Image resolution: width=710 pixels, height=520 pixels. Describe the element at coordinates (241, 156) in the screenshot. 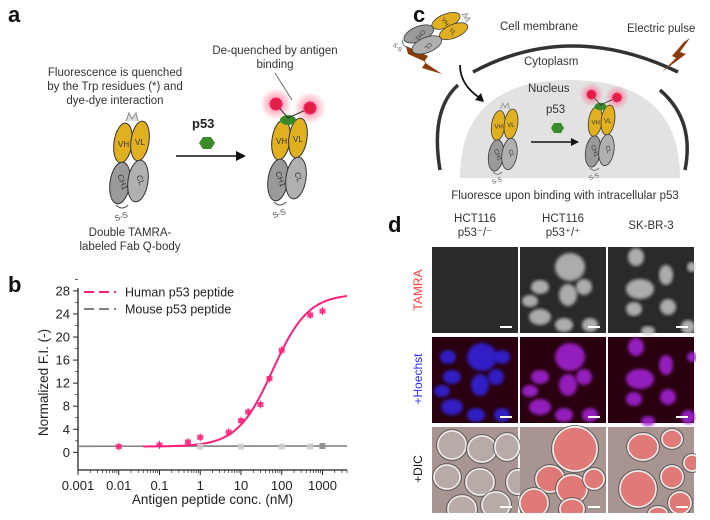

I see `arrow-head` at that location.